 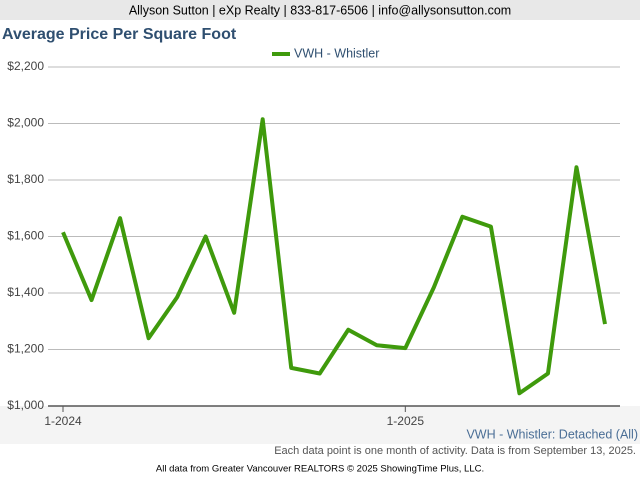 I want to click on axis-band, so click(x=320, y=425).